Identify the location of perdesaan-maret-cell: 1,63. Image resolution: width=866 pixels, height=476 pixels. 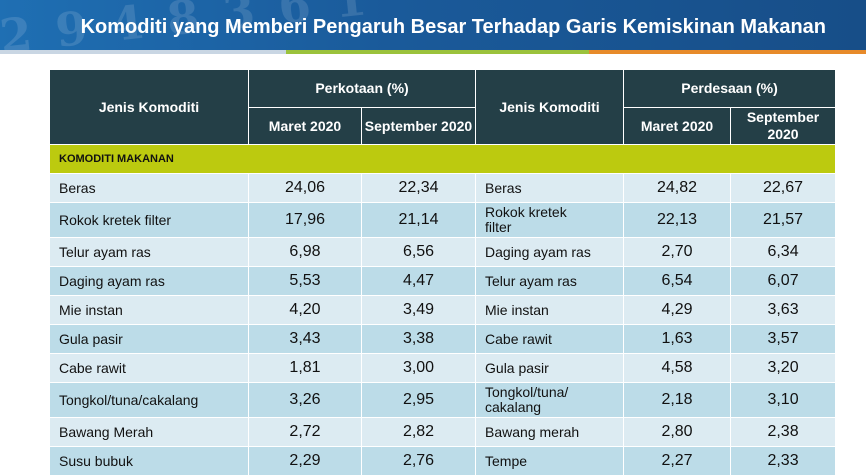
(677, 339).